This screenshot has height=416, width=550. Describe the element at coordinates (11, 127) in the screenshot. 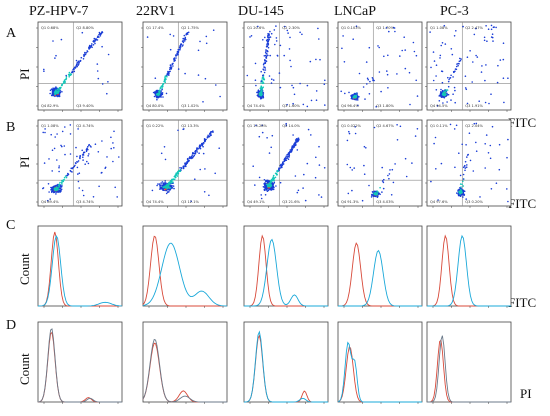

I see `row-letter-b: B` at that location.